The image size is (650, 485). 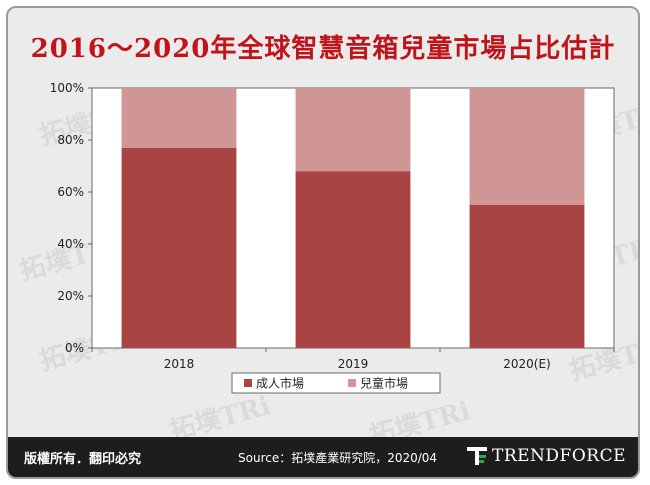 I want to click on brand-name: TRENDFORCE, so click(x=558, y=456).